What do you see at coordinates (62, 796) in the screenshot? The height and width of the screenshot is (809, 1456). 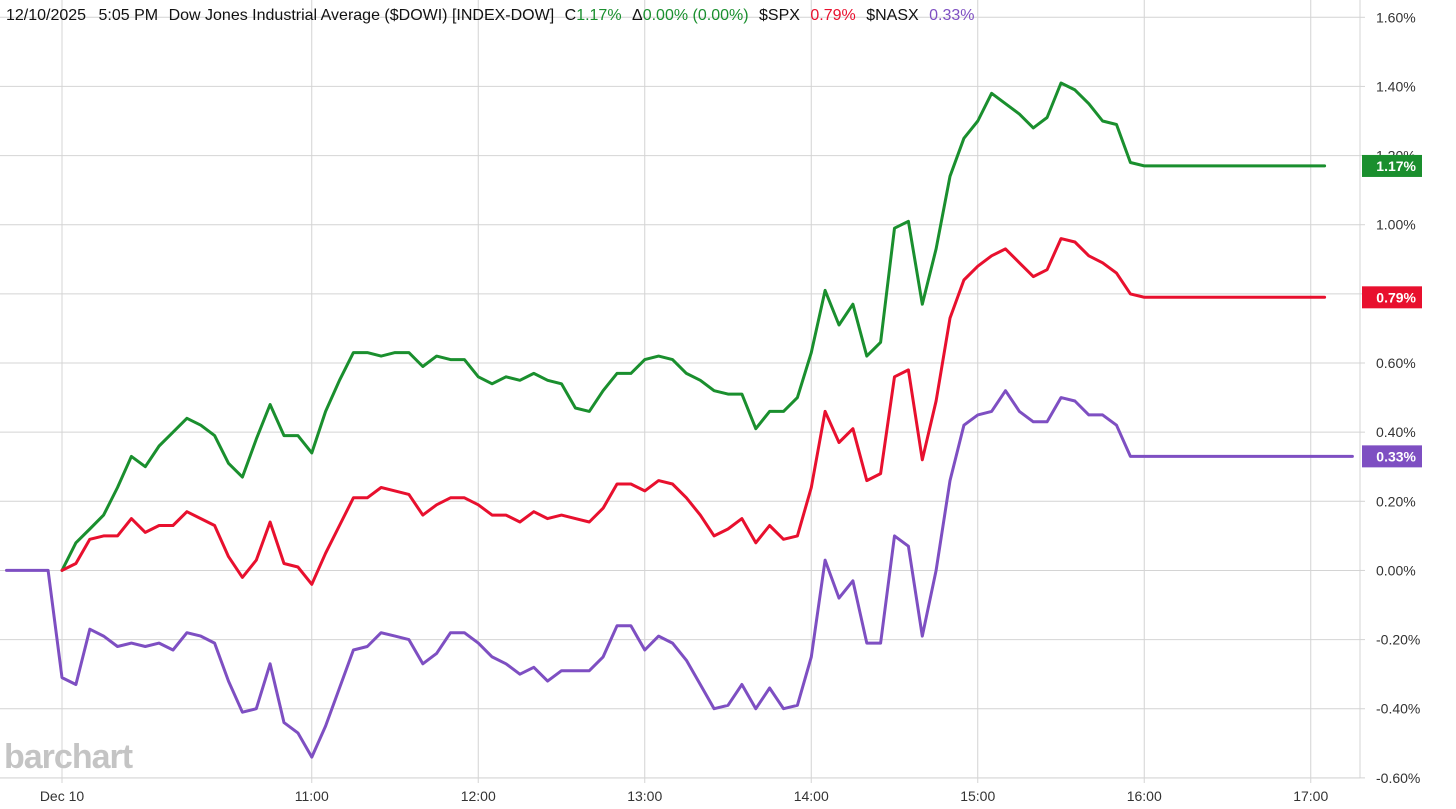 I see `x-tick-label: Dec 10` at bounding box center [62, 796].